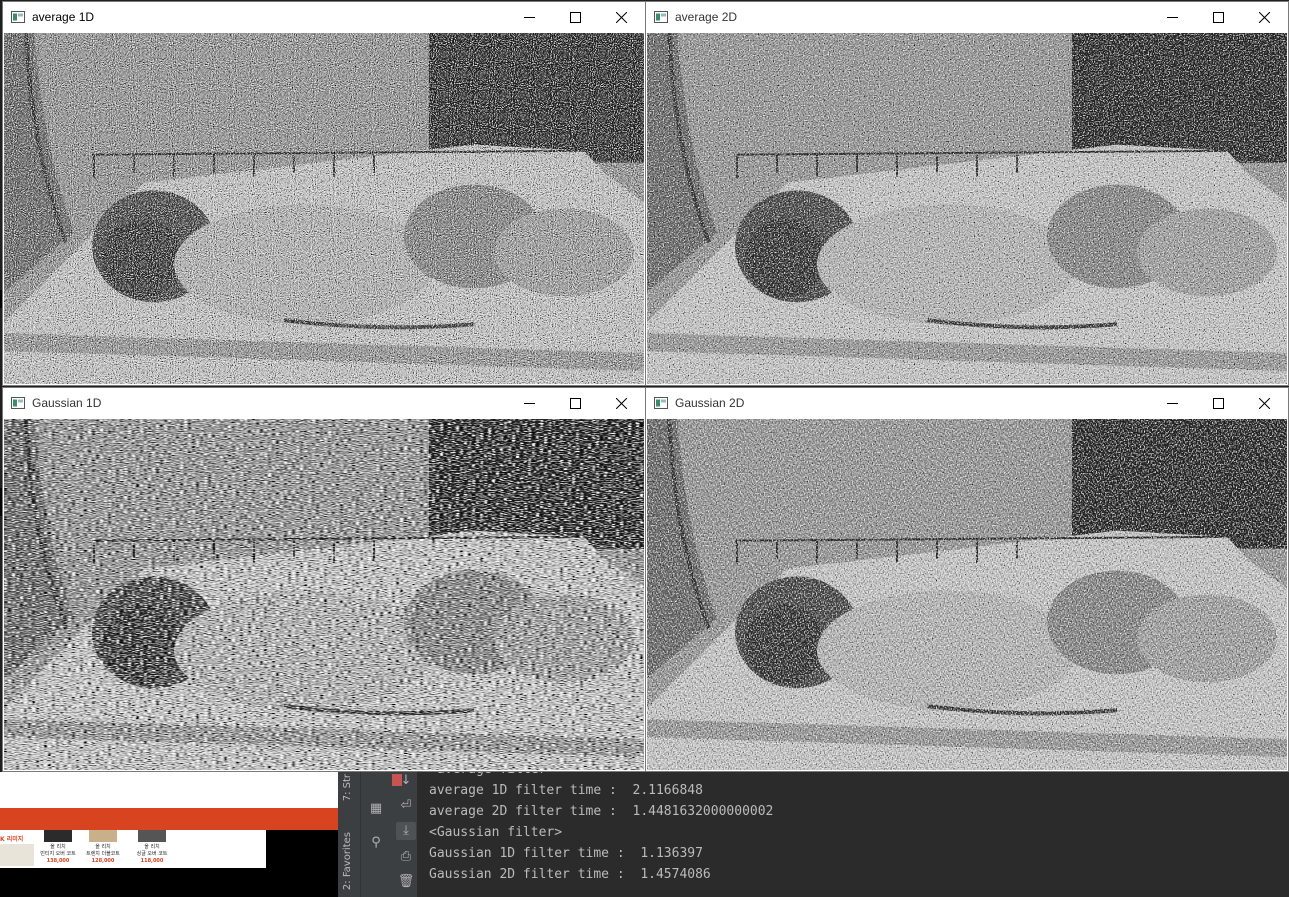 This screenshot has height=897, width=1289. Describe the element at coordinates (376, 808) in the screenshot. I see `layout-icon: ▦` at that location.